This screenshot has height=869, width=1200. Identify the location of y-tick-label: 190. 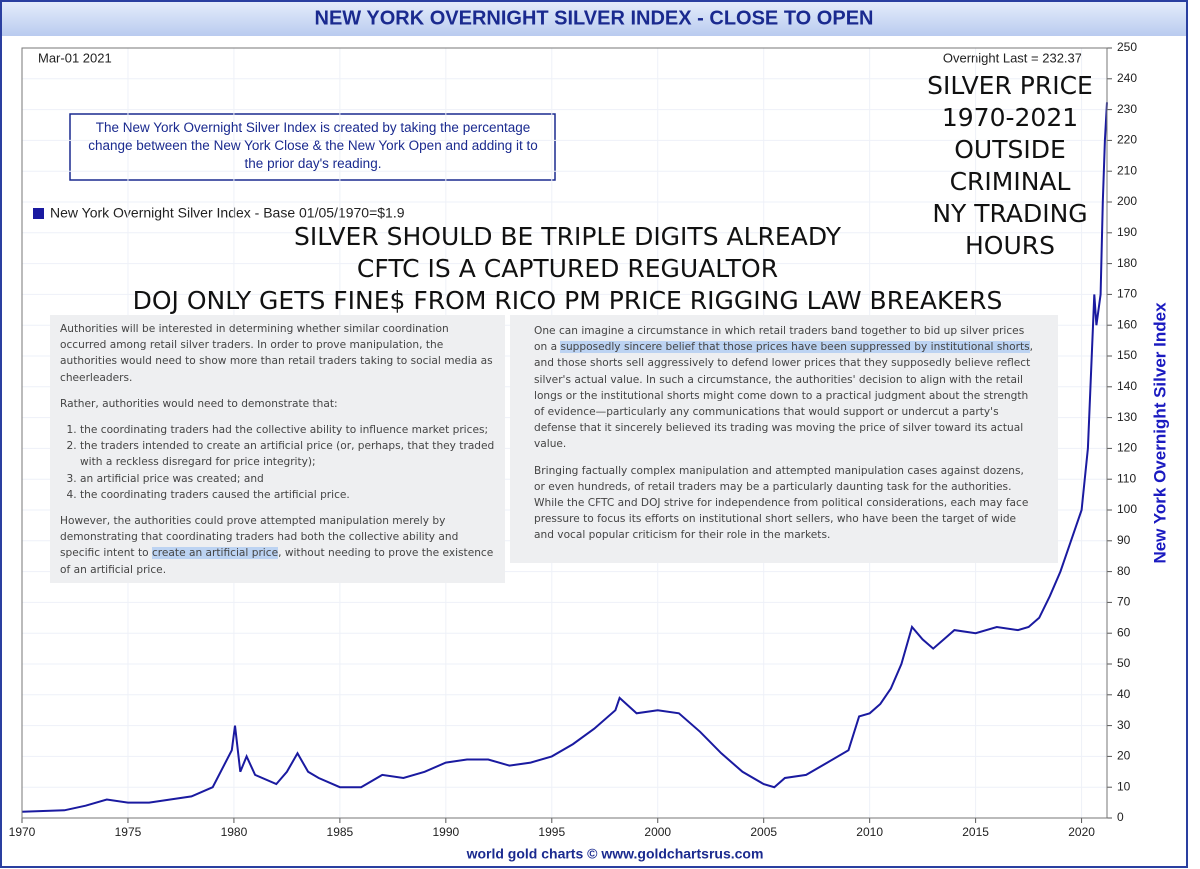
(1127, 232).